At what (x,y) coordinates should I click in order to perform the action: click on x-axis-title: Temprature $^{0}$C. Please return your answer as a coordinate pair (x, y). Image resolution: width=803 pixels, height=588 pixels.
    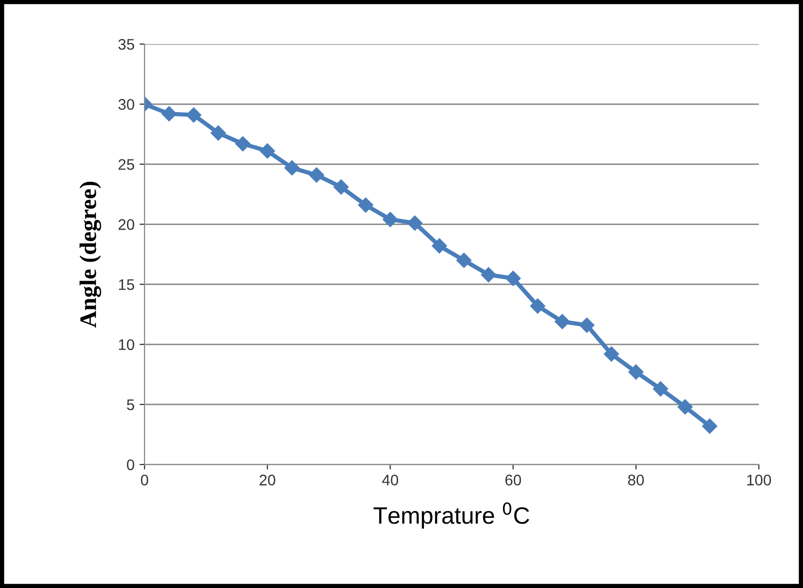
    Looking at the image, I should click on (452, 515).